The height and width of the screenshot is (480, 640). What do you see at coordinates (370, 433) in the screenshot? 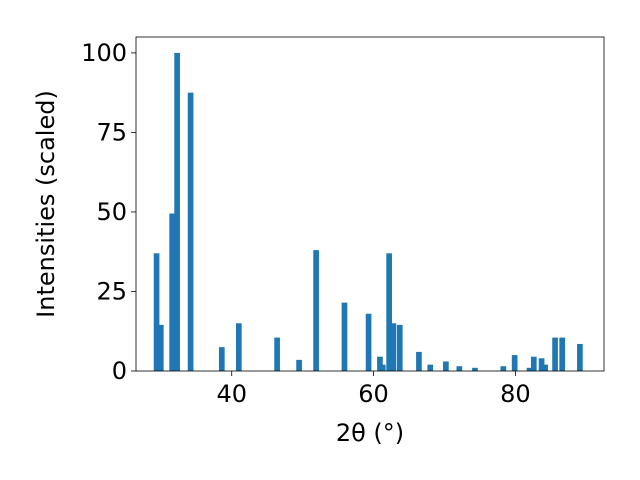
I see `x-axis-label: 2θ (°)` at bounding box center [370, 433].